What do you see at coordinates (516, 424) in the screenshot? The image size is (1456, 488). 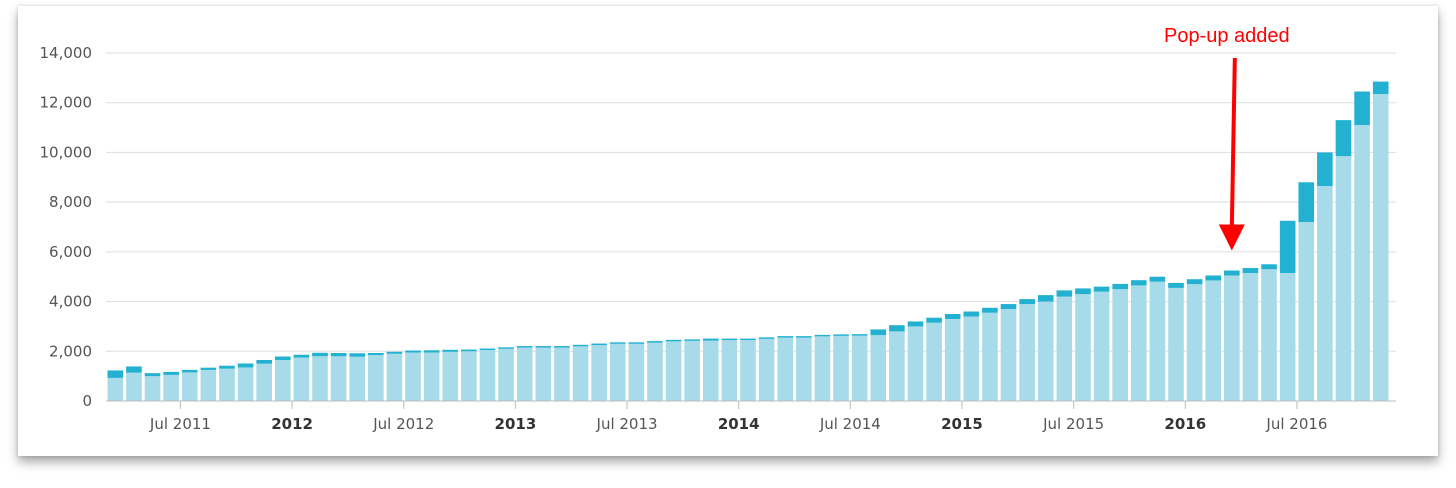 I see `x-tick-label: 2013` at bounding box center [516, 424].